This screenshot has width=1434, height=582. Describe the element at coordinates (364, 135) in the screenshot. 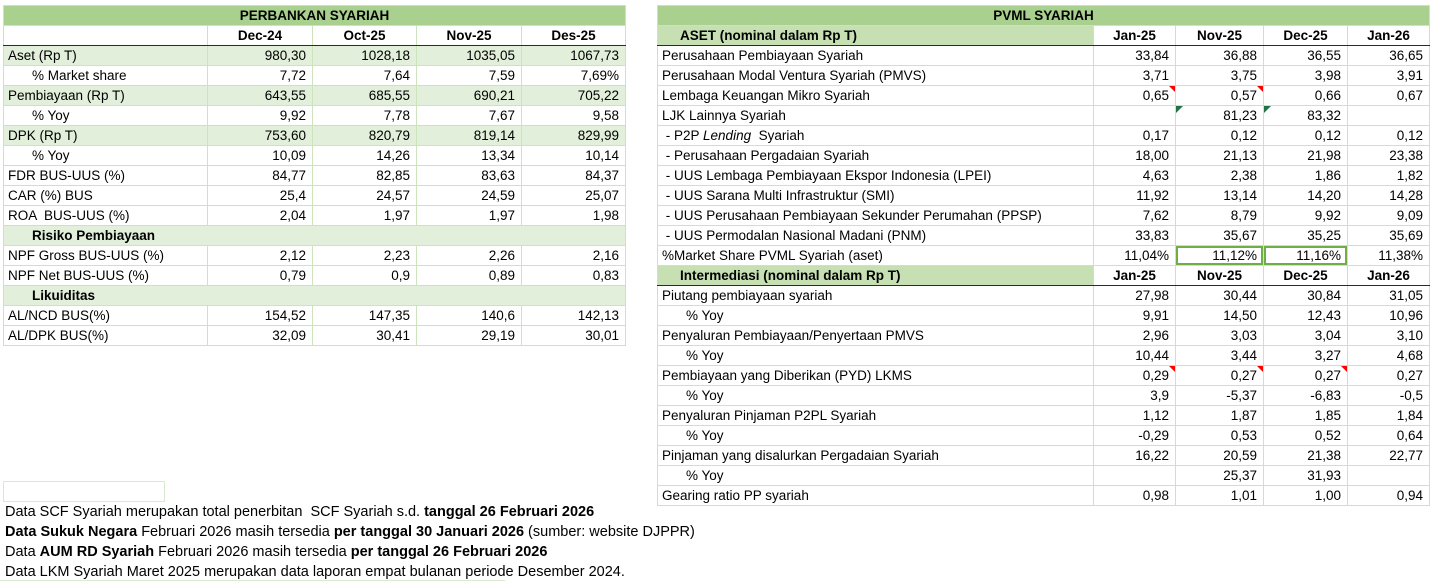

I see `value-cell: 820,79` at that location.